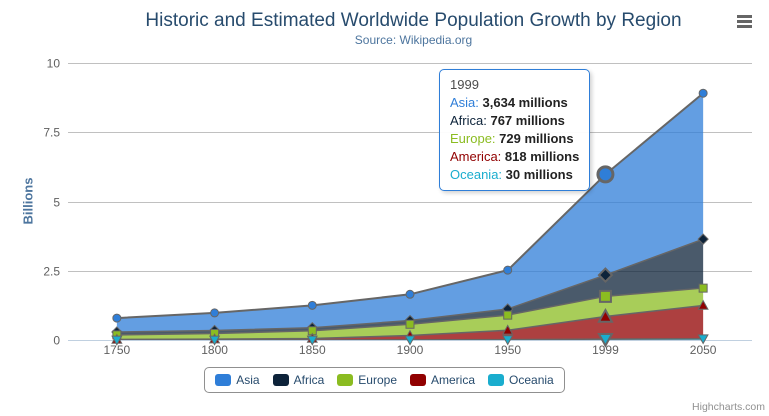  I want to click on tooltip-row-america: America: 818 millions, so click(514, 157).